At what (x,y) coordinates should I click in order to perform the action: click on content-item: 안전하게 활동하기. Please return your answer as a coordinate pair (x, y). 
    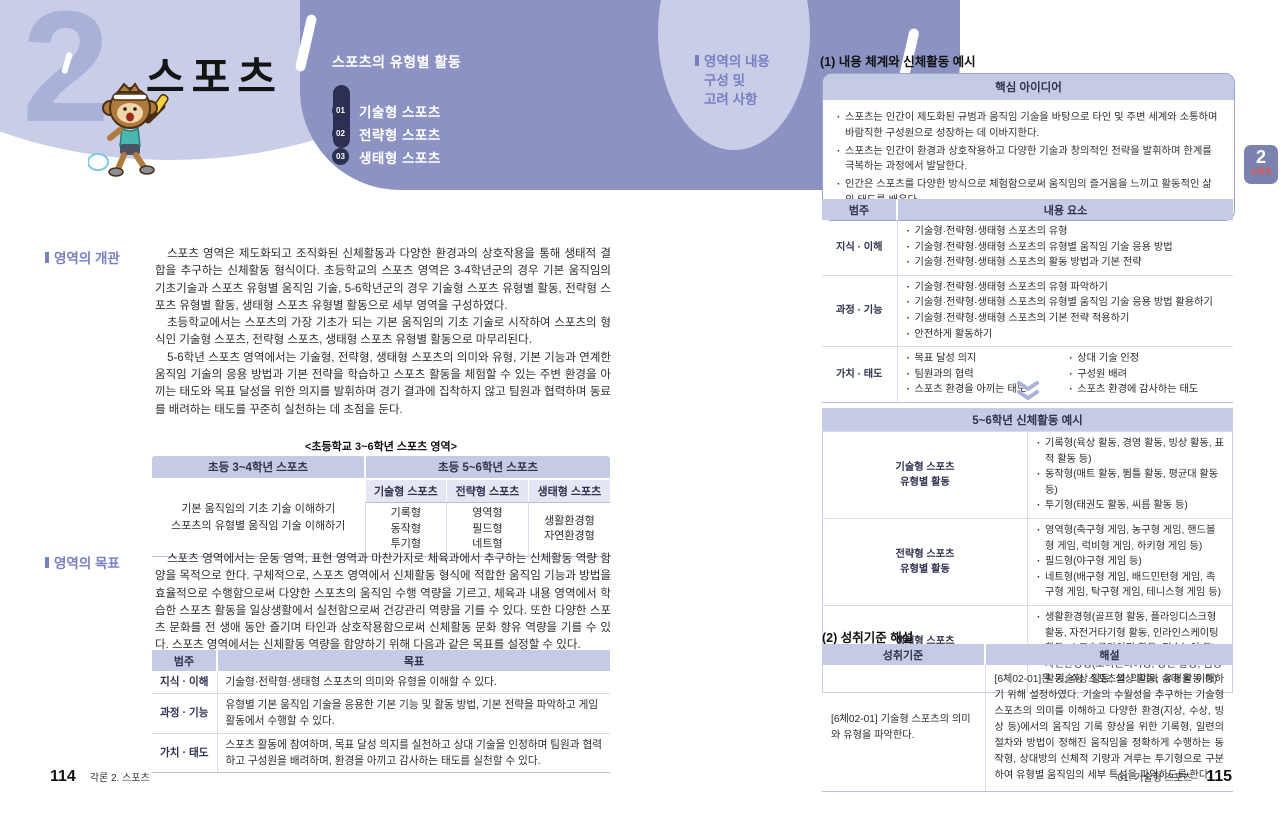
    Looking at the image, I should click on (1066, 335).